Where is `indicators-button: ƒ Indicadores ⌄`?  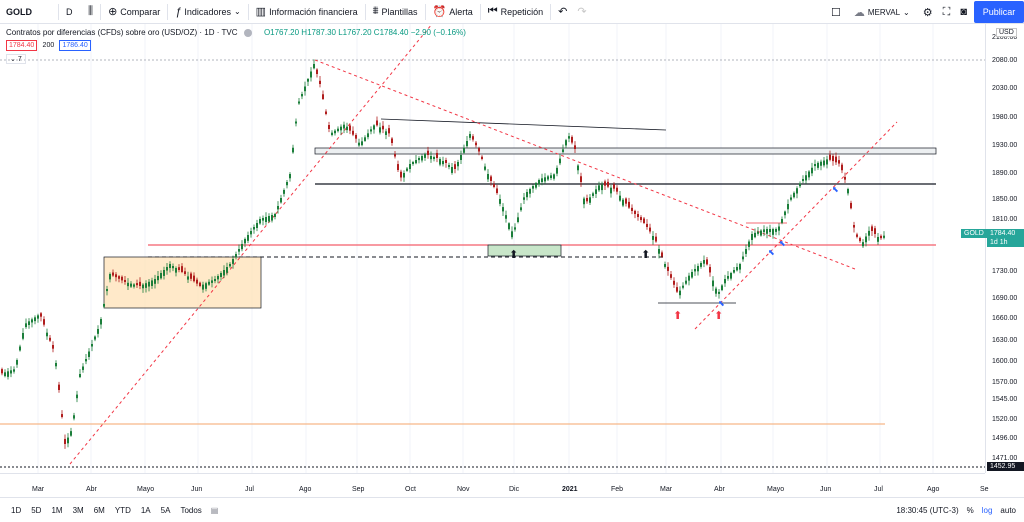
indicators-button: ƒ Indicadores ⌄ is located at coordinates (207, 12).